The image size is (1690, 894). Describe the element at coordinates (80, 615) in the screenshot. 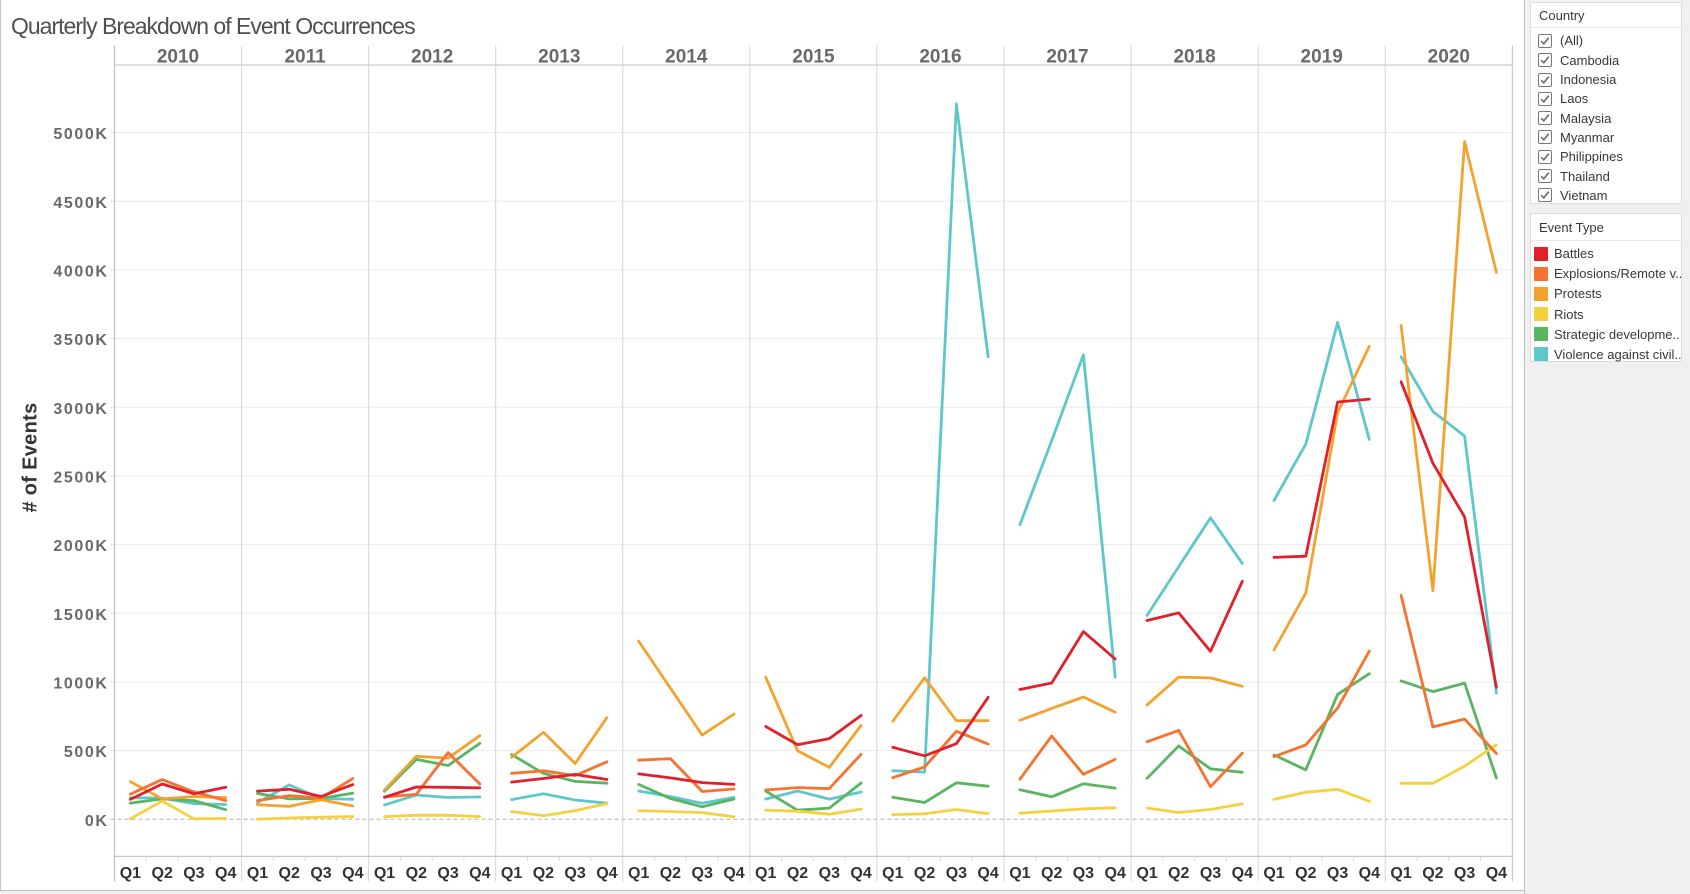

I see `svg-text: 1500K` at that location.